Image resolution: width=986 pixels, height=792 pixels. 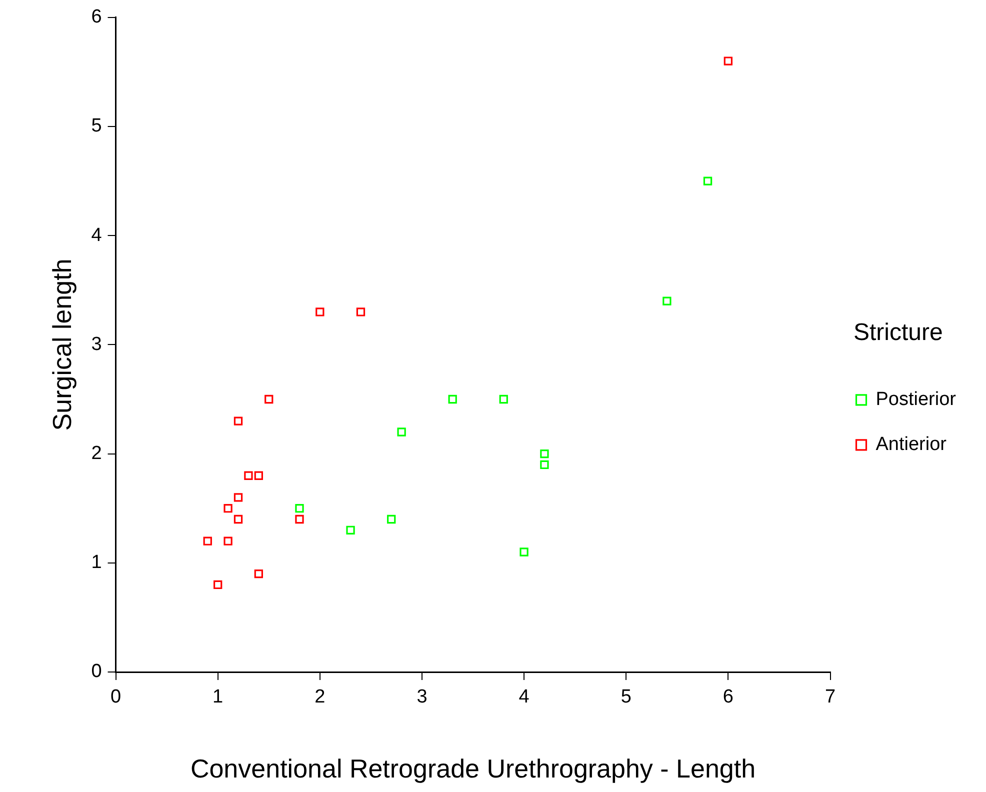 What do you see at coordinates (218, 697) in the screenshot?
I see `x-tick-label: 1` at bounding box center [218, 697].